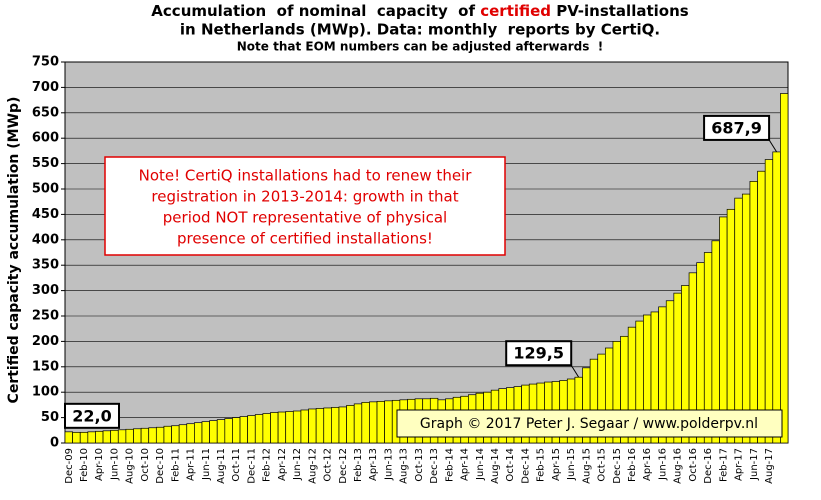  Describe the element at coordinates (130, 466) in the screenshot. I see `x-tick-label: Aug-10` at that location.